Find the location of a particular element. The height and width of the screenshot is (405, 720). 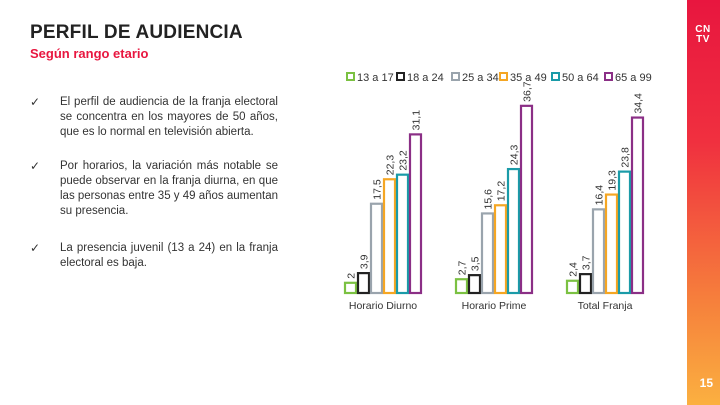

legend-label: 25 a 34 is located at coordinates (480, 78).